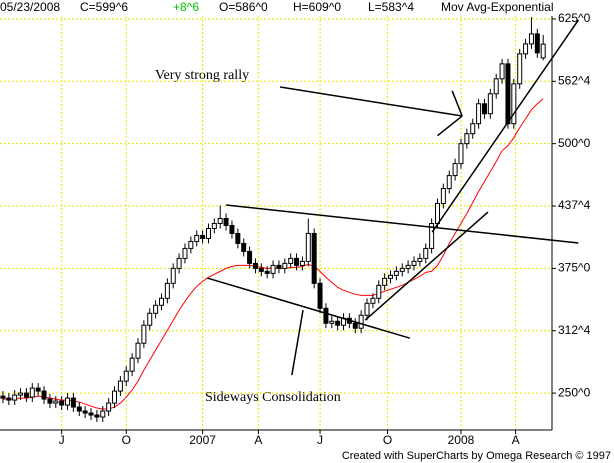  Describe the element at coordinates (574, 18) in the screenshot. I see `y-tick-label: 625^0` at that location.